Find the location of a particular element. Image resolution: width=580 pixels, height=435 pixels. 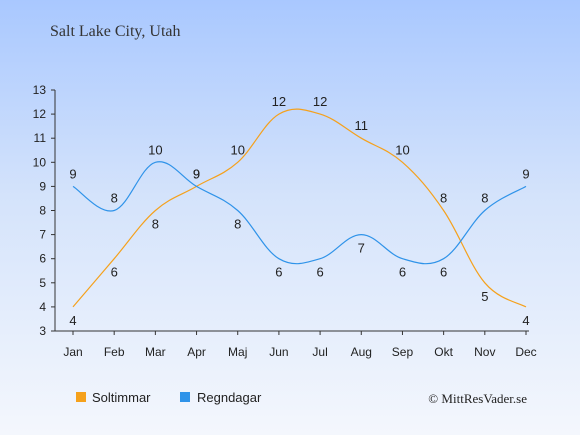

y-tick-label: 3 is located at coordinates (42, 331).